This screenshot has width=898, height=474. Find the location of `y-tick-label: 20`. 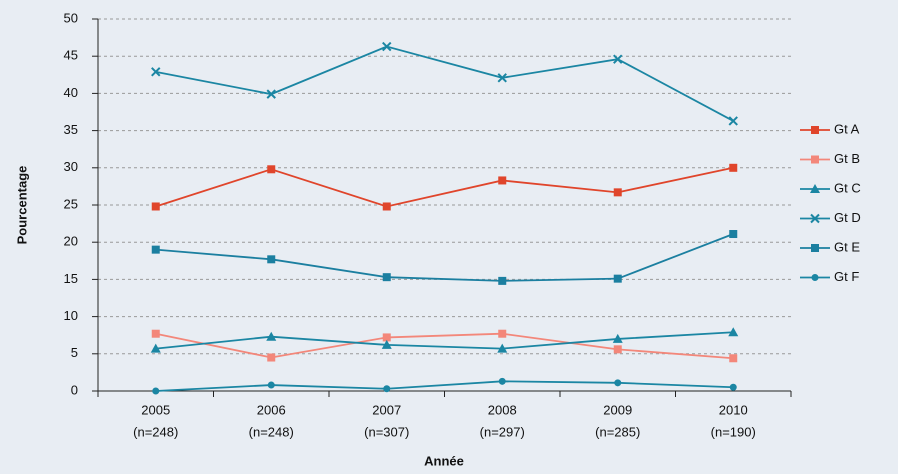

y-tick-label: 20 is located at coordinates (71, 241).